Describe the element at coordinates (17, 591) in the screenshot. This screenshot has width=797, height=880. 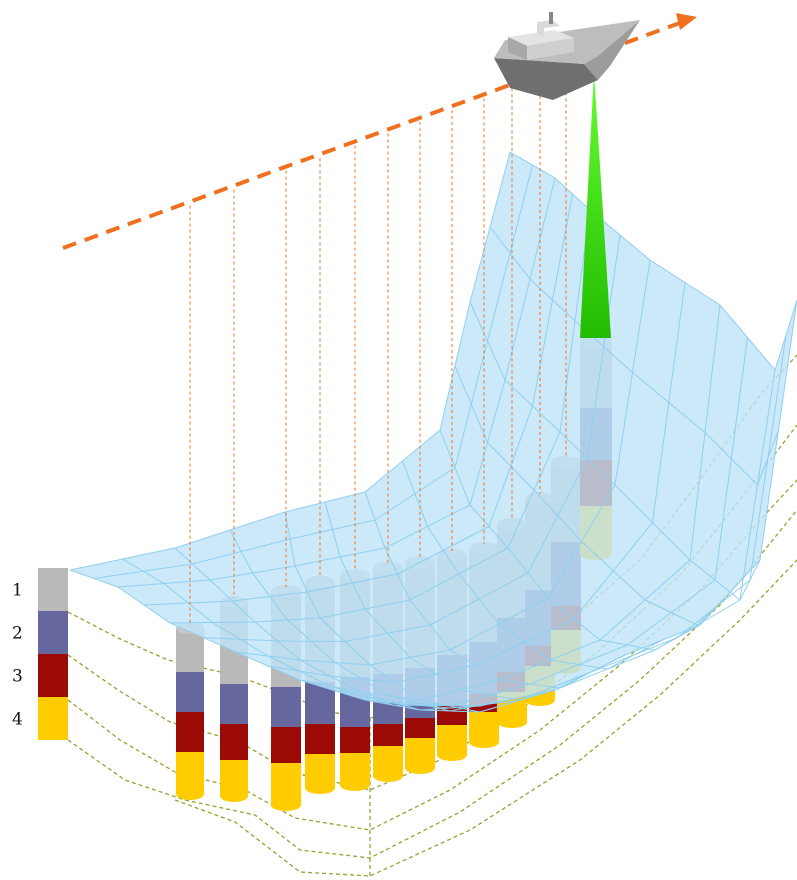
I see `legend-label-1: 1` at that location.